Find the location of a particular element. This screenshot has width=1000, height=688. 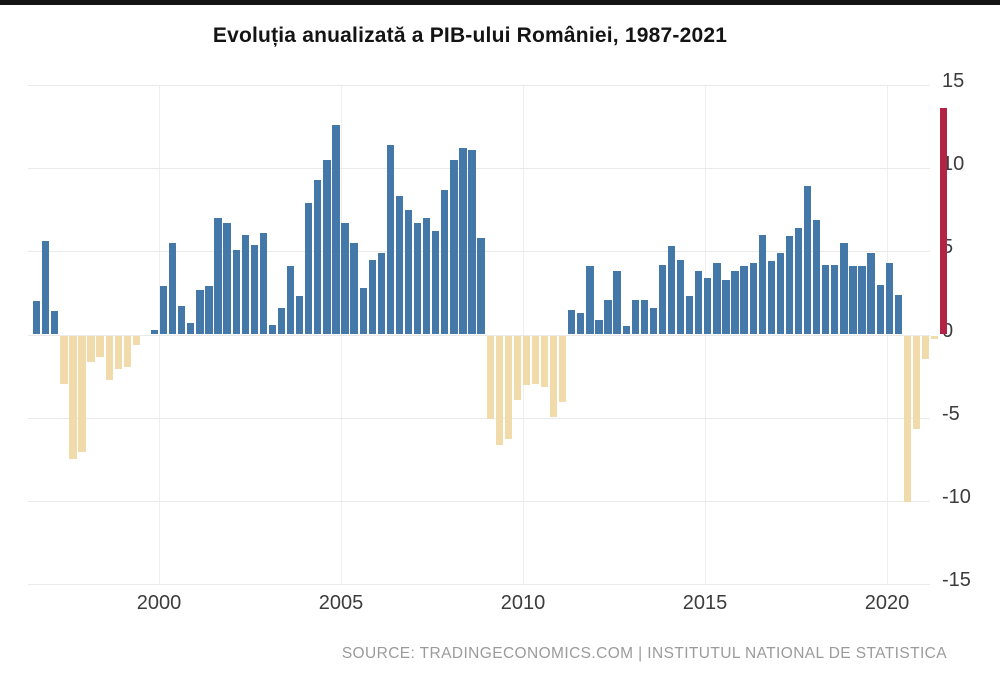

y-axis-tick-label: 15 is located at coordinates (953, 80).